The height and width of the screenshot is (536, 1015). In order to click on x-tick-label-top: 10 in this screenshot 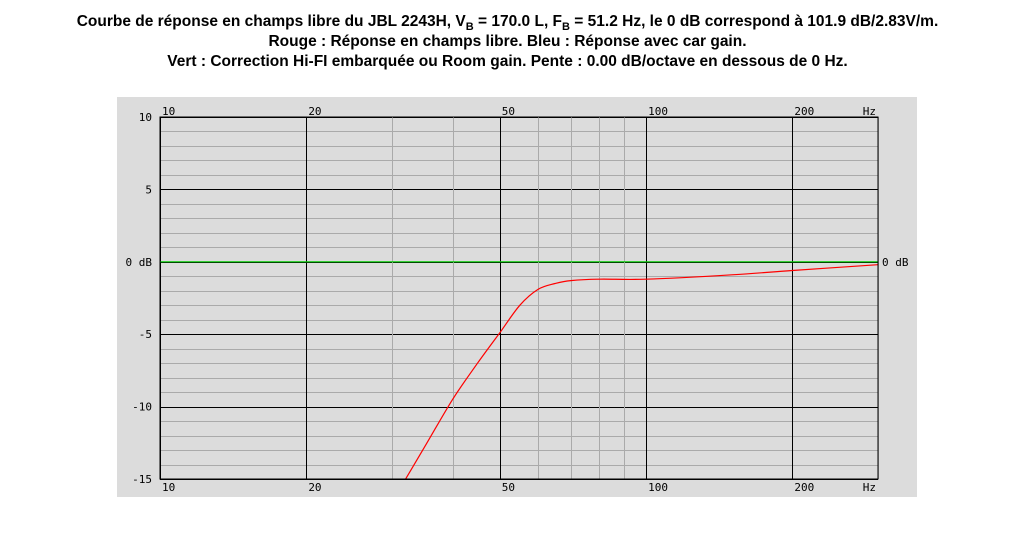, I will do `click(168, 111)`.